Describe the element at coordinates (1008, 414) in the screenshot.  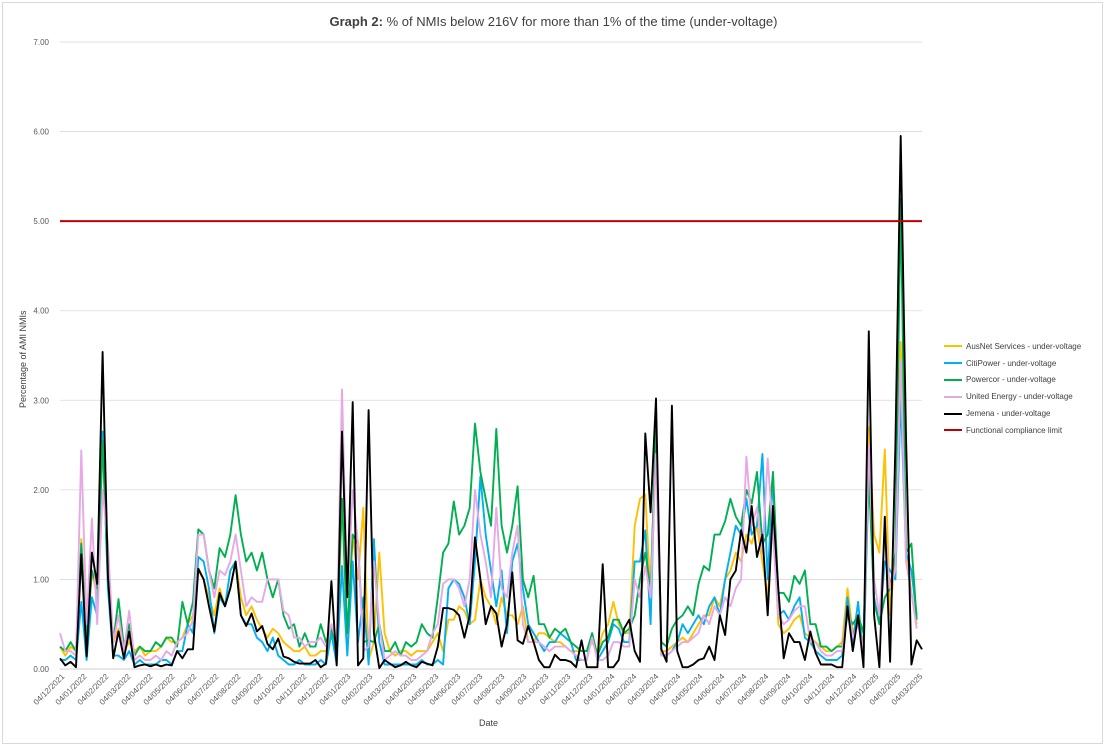
I see `legend-label: Jemena - under-voltage` at that location.